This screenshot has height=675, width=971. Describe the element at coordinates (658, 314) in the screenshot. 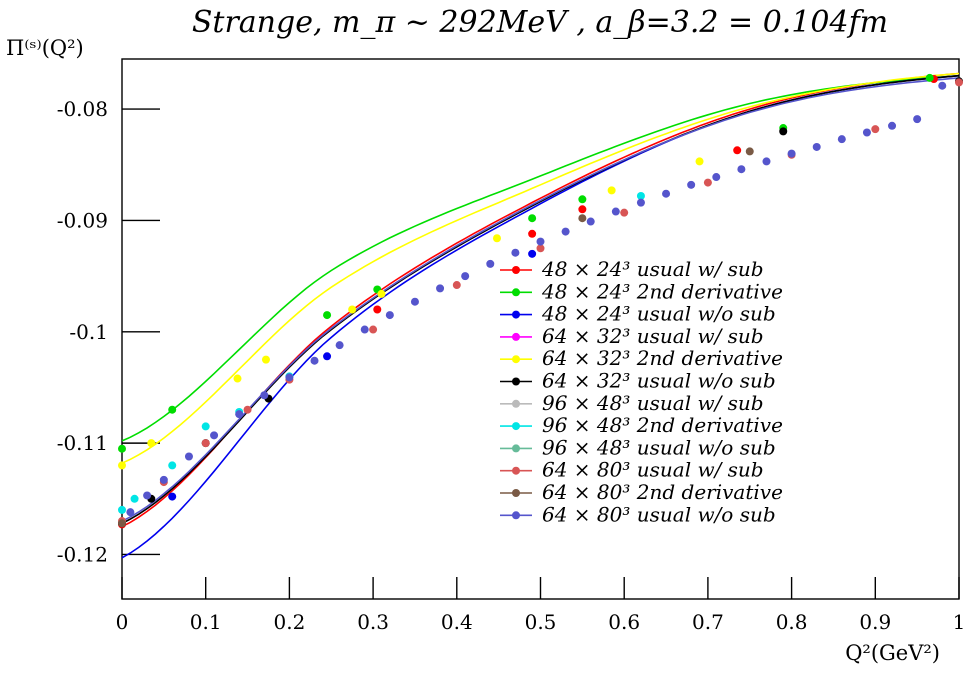

I see `legend-label: 48 × 24³ usual w/o sub` at that location.